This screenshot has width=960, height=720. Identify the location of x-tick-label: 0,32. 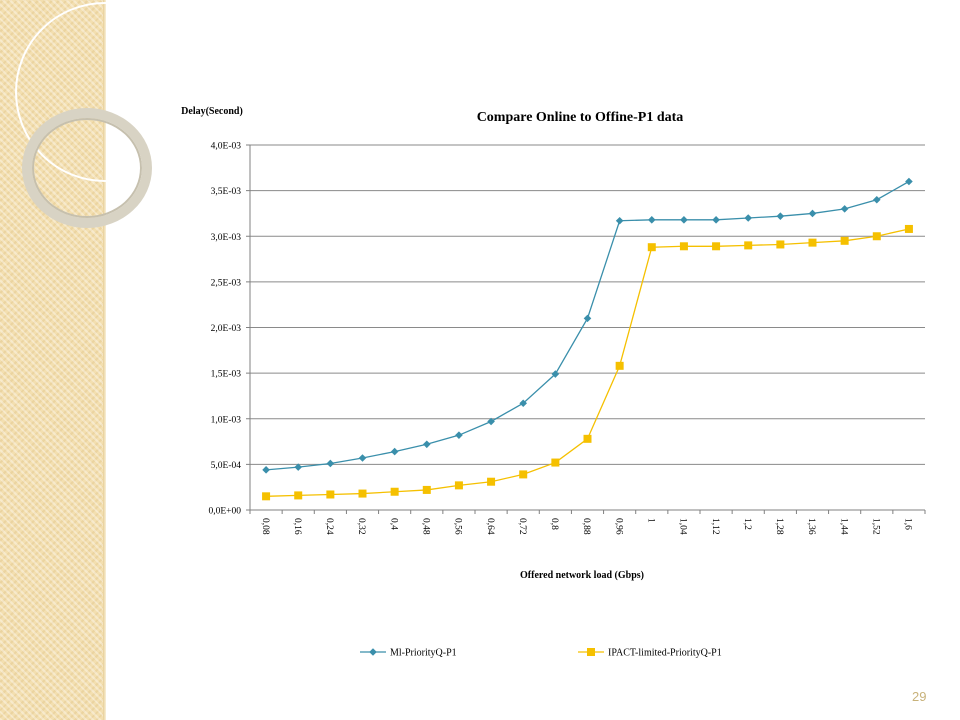
(361, 526).